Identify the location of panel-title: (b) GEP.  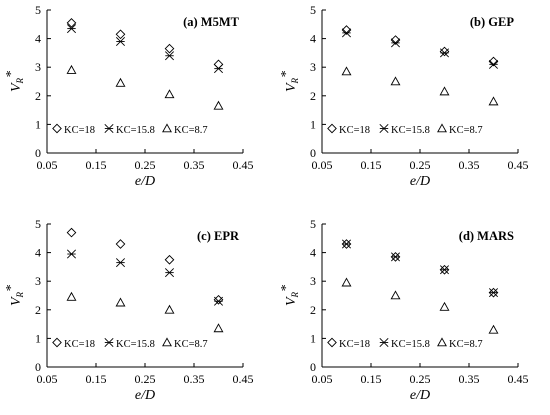
(492, 22).